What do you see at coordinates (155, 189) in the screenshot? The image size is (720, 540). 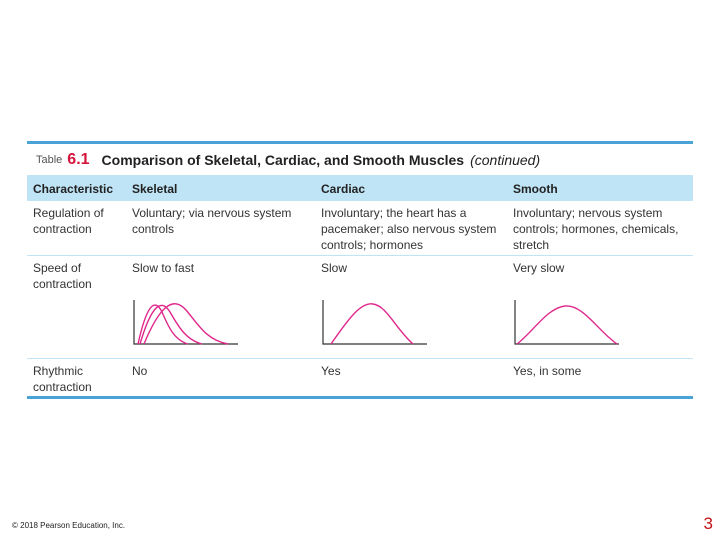 I see `header-skeletal: Skeletal` at bounding box center [155, 189].